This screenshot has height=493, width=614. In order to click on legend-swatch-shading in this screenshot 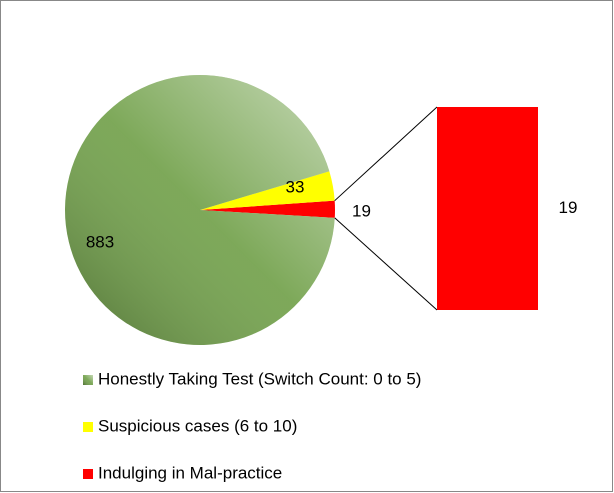, I will do `click(88, 380)`.